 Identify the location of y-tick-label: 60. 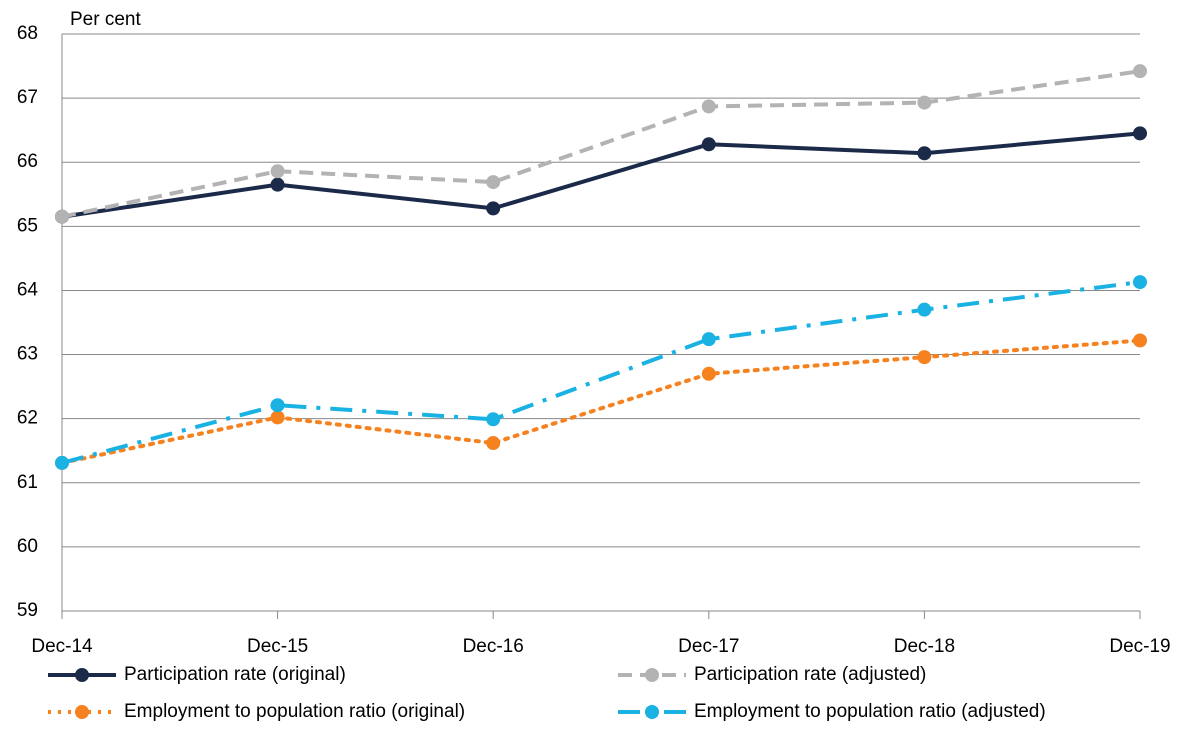
(27, 546).